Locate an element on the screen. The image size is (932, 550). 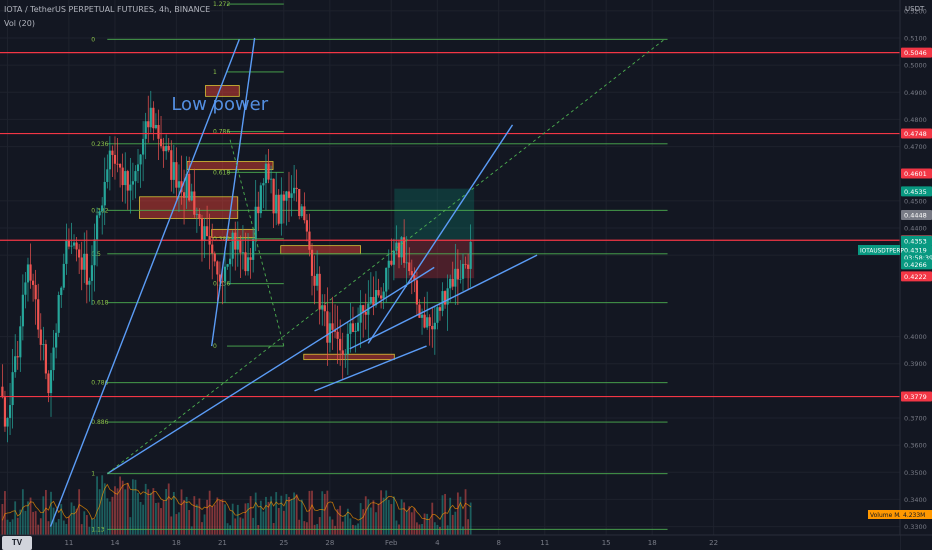
price-tick-label: 0.3900 is located at coordinates (915, 364).